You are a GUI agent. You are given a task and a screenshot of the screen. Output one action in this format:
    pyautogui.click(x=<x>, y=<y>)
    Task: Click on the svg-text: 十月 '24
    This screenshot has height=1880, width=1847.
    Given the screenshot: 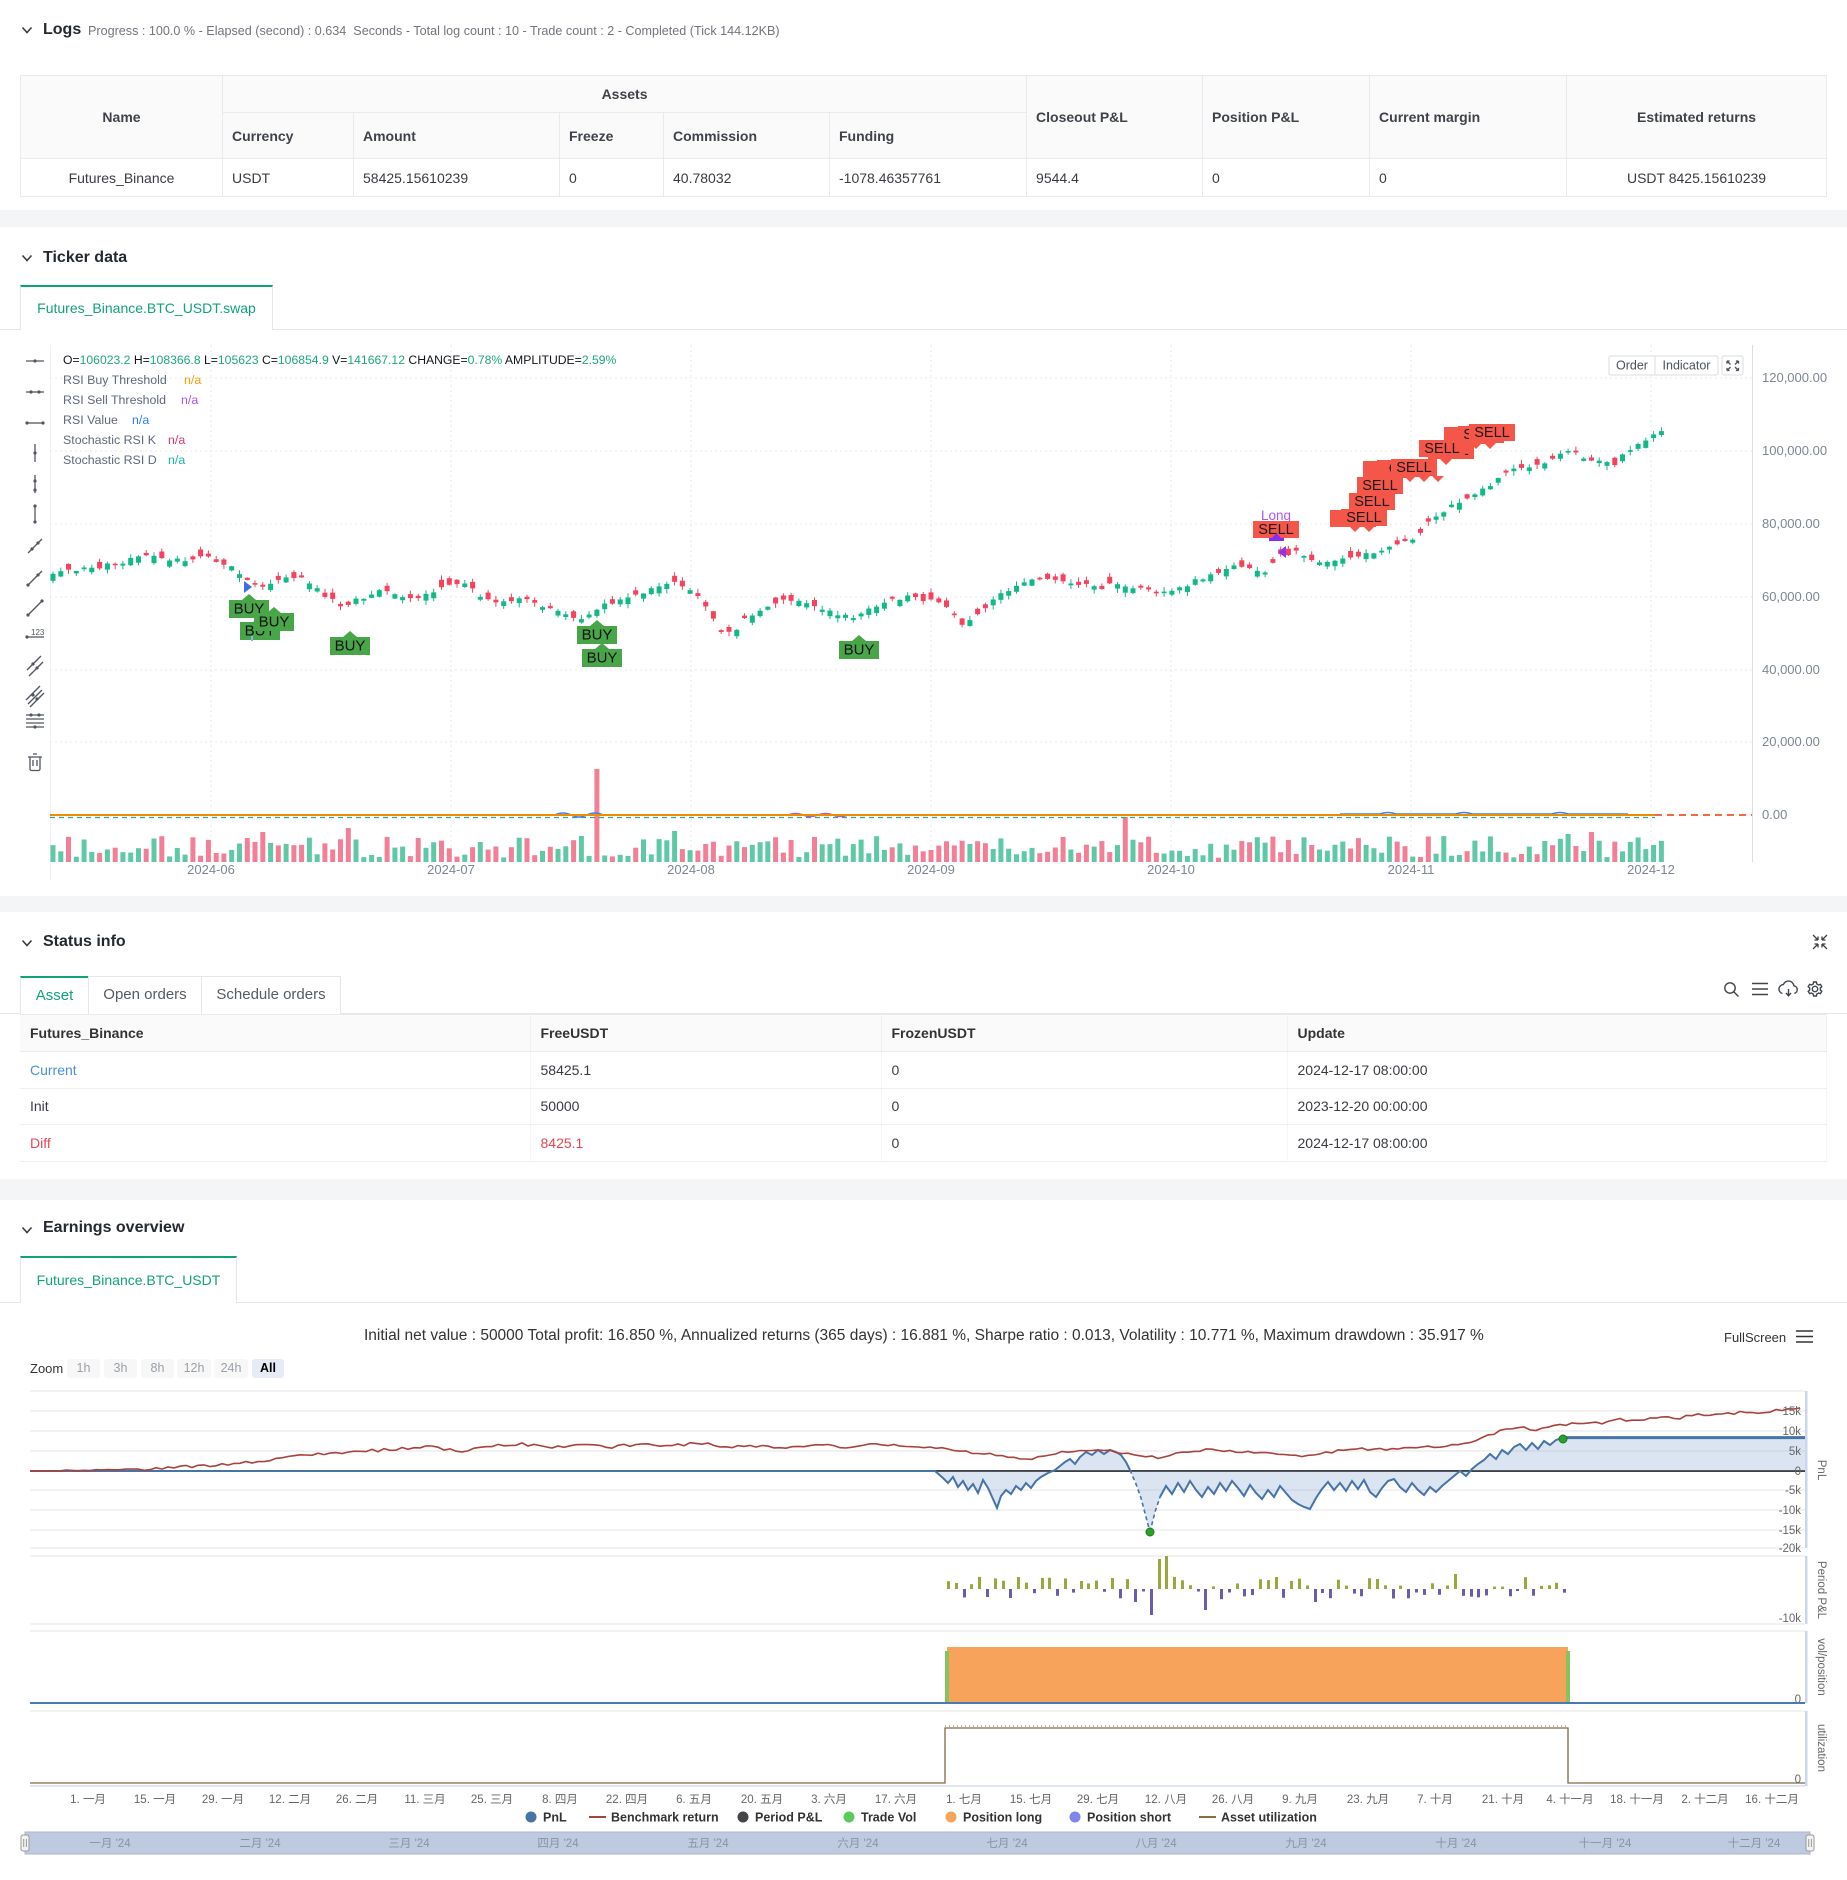 What is the action you would take?
    pyautogui.click(x=1456, y=1843)
    